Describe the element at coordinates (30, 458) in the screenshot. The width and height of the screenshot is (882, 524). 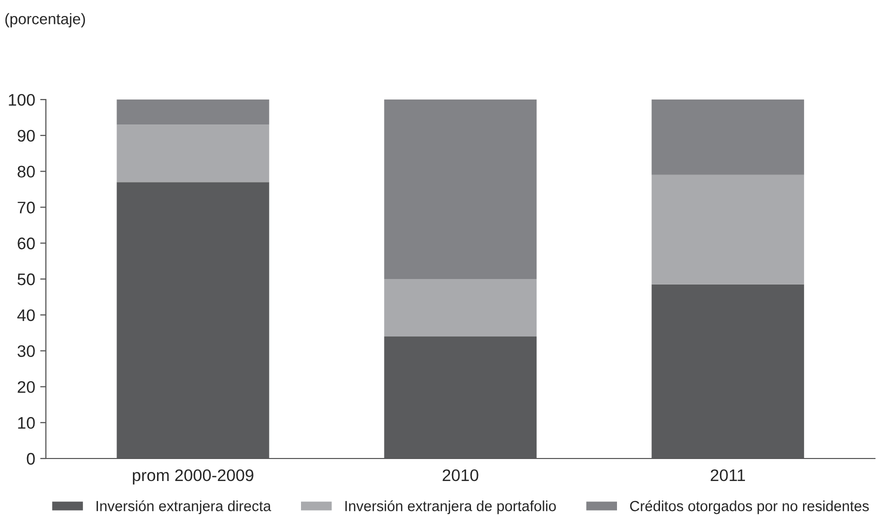
I see `y-tick-label: 0` at that location.